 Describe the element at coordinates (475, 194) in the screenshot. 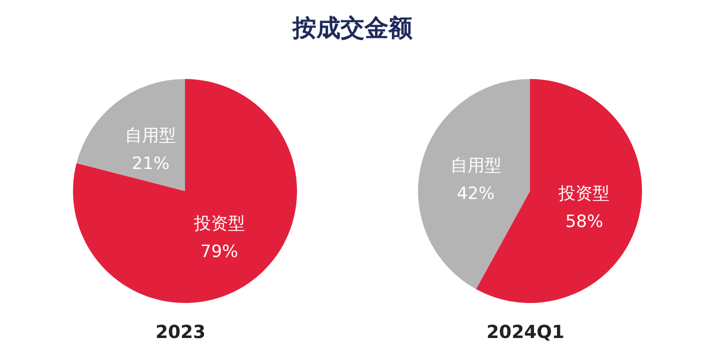

I see `data-label: 42%` at that location.